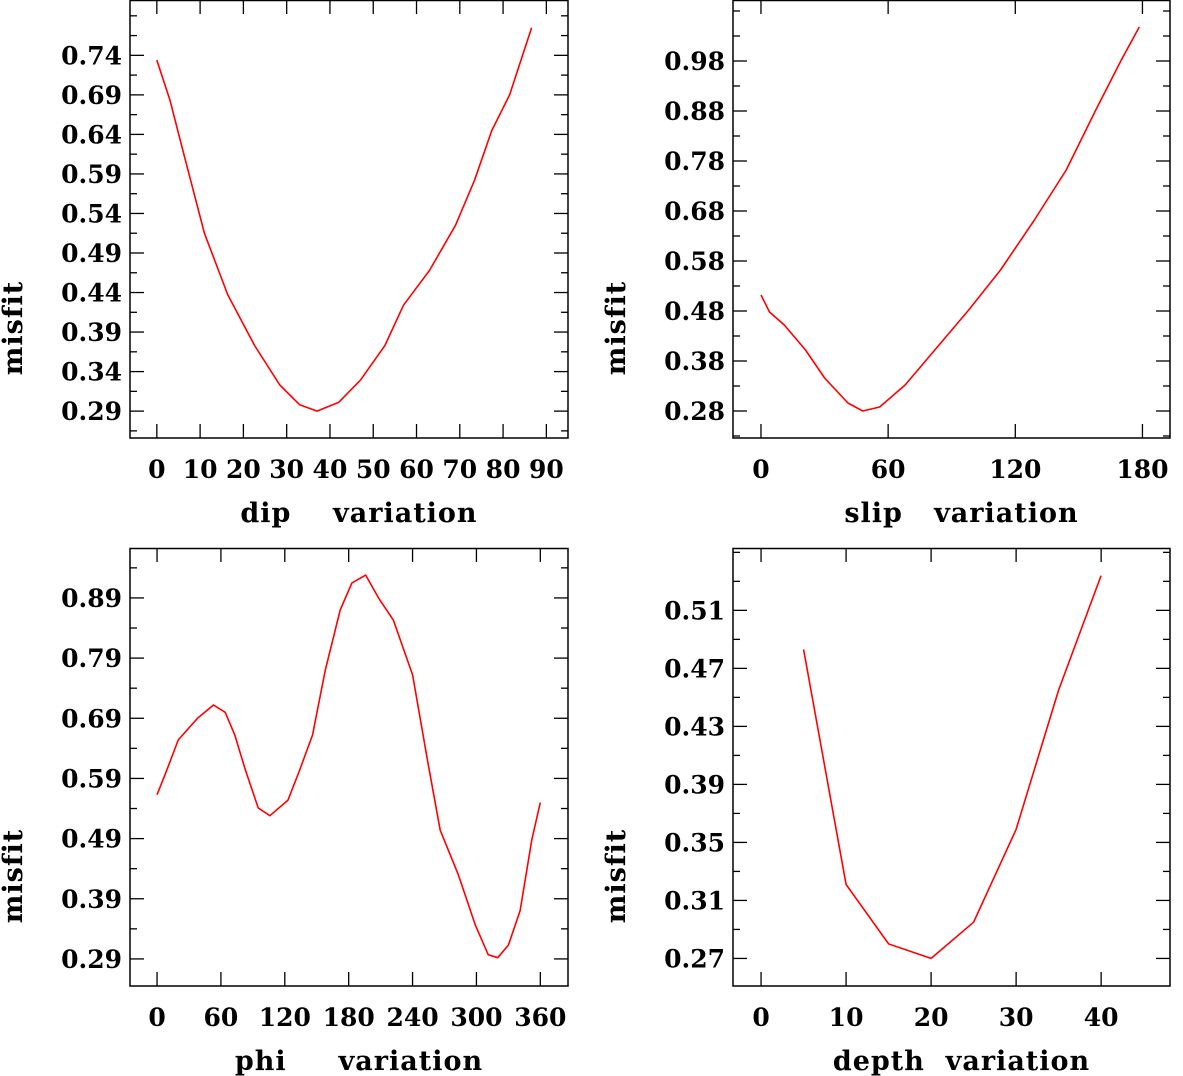 The image size is (1183, 1076). I want to click on y-tick-label: 0.34, so click(91, 372).